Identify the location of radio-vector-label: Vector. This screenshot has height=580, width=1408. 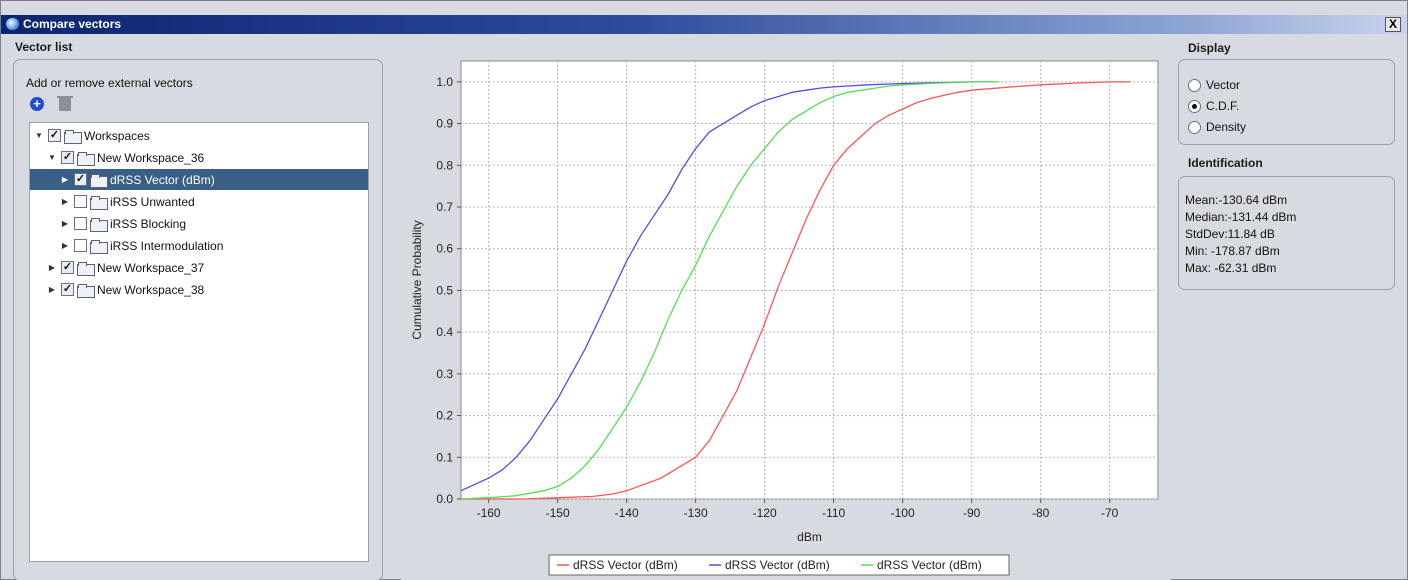
(1223, 85).